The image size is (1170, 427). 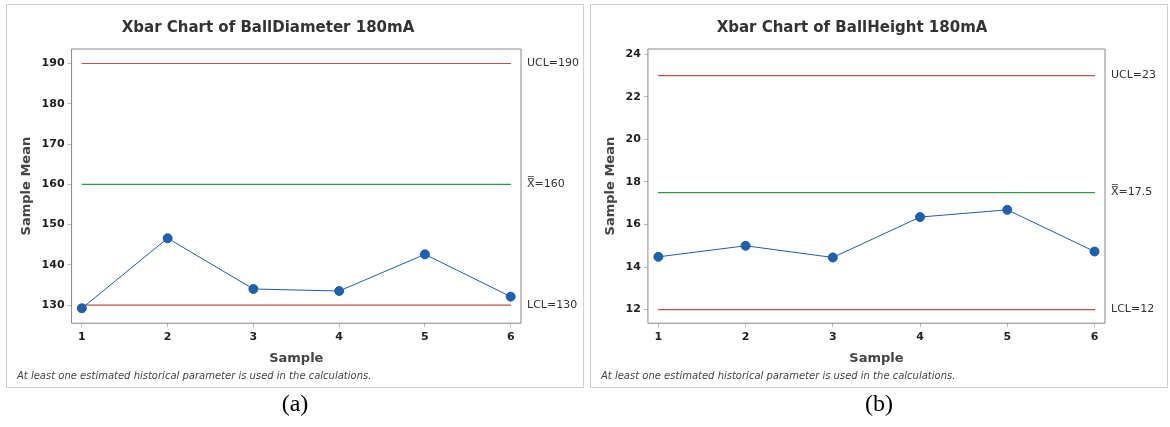 What do you see at coordinates (879, 403) in the screenshot?
I see `text: (b)` at bounding box center [879, 403].